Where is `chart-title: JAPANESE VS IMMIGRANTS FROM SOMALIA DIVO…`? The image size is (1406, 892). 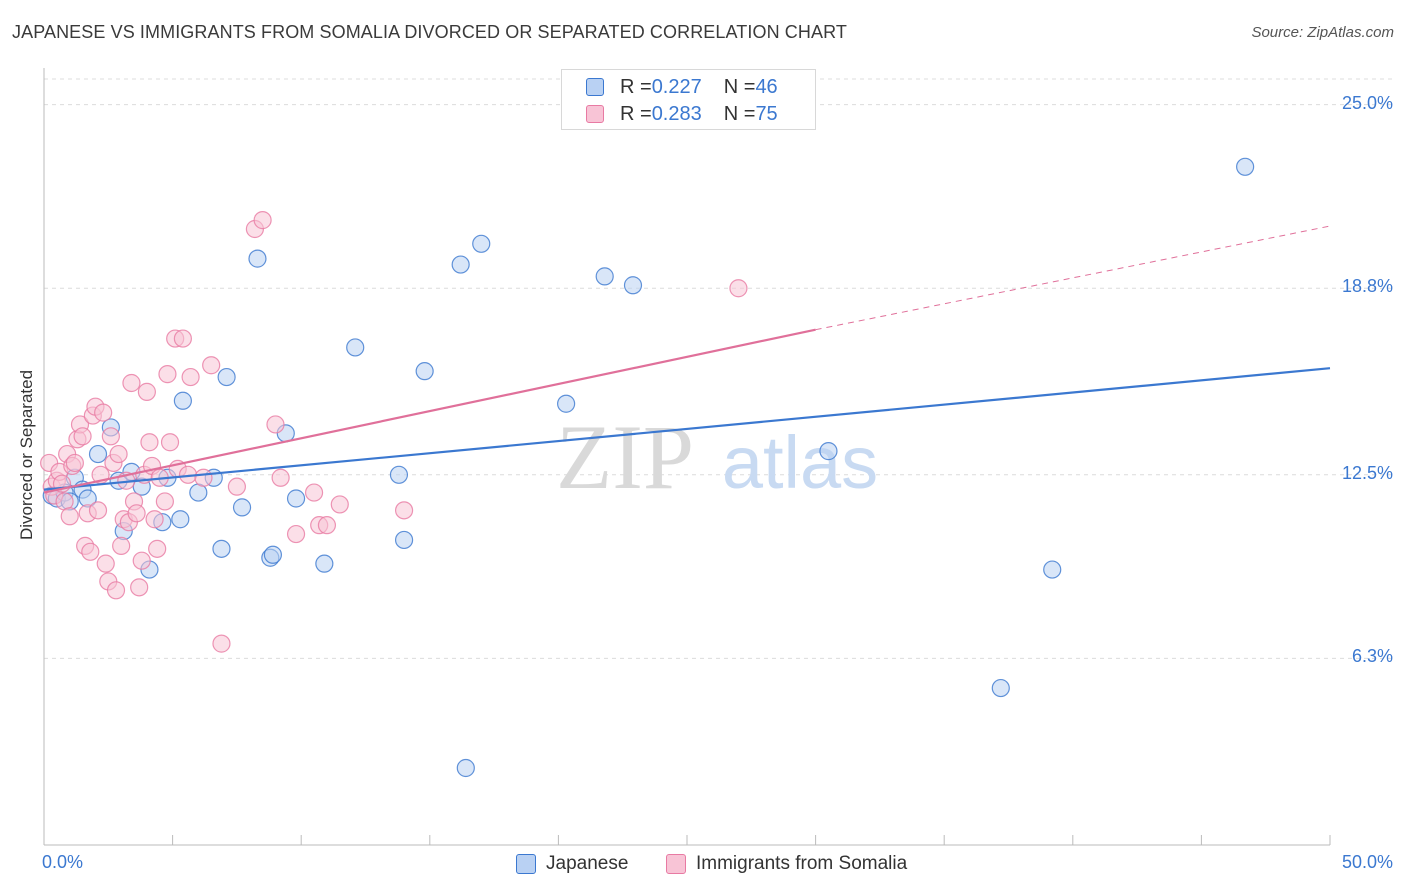
chart-title: JAPANESE VS IMMIGRANTS FROM SOMALIA DIVO… is located at coordinates (429, 32).